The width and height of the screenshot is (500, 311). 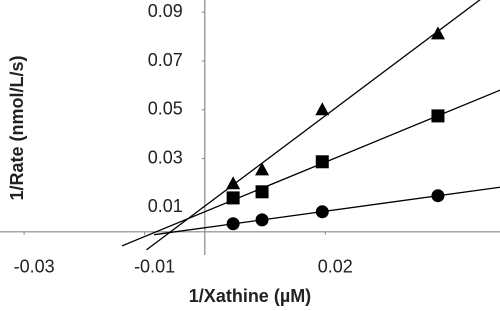 What do you see at coordinates (165, 157) in the screenshot?
I see `y-tick-label: 0.03` at bounding box center [165, 157].